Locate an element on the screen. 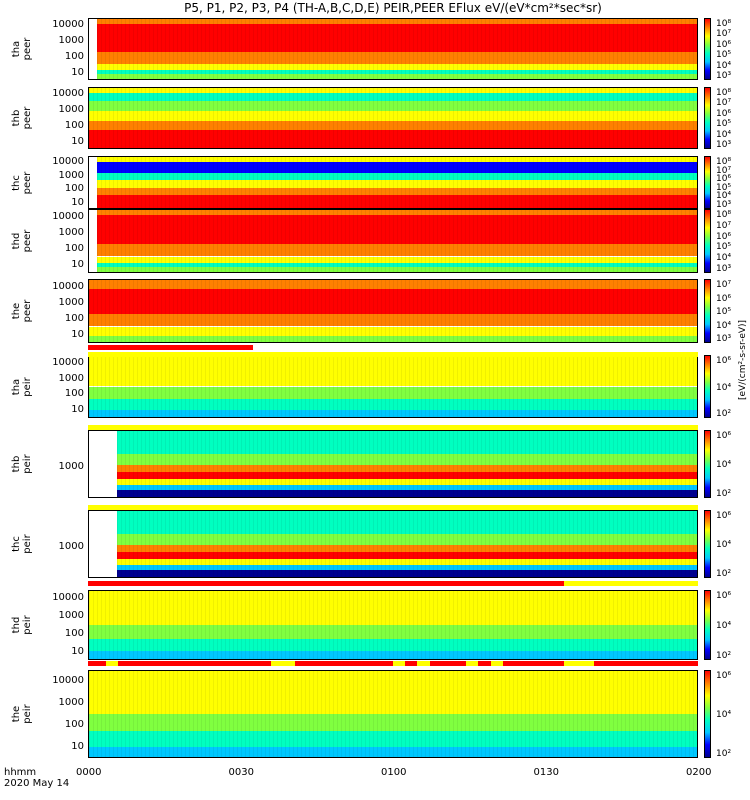 The height and width of the screenshot is (800, 750). panel-ylabel: thb peer is located at coordinates (22, 118).